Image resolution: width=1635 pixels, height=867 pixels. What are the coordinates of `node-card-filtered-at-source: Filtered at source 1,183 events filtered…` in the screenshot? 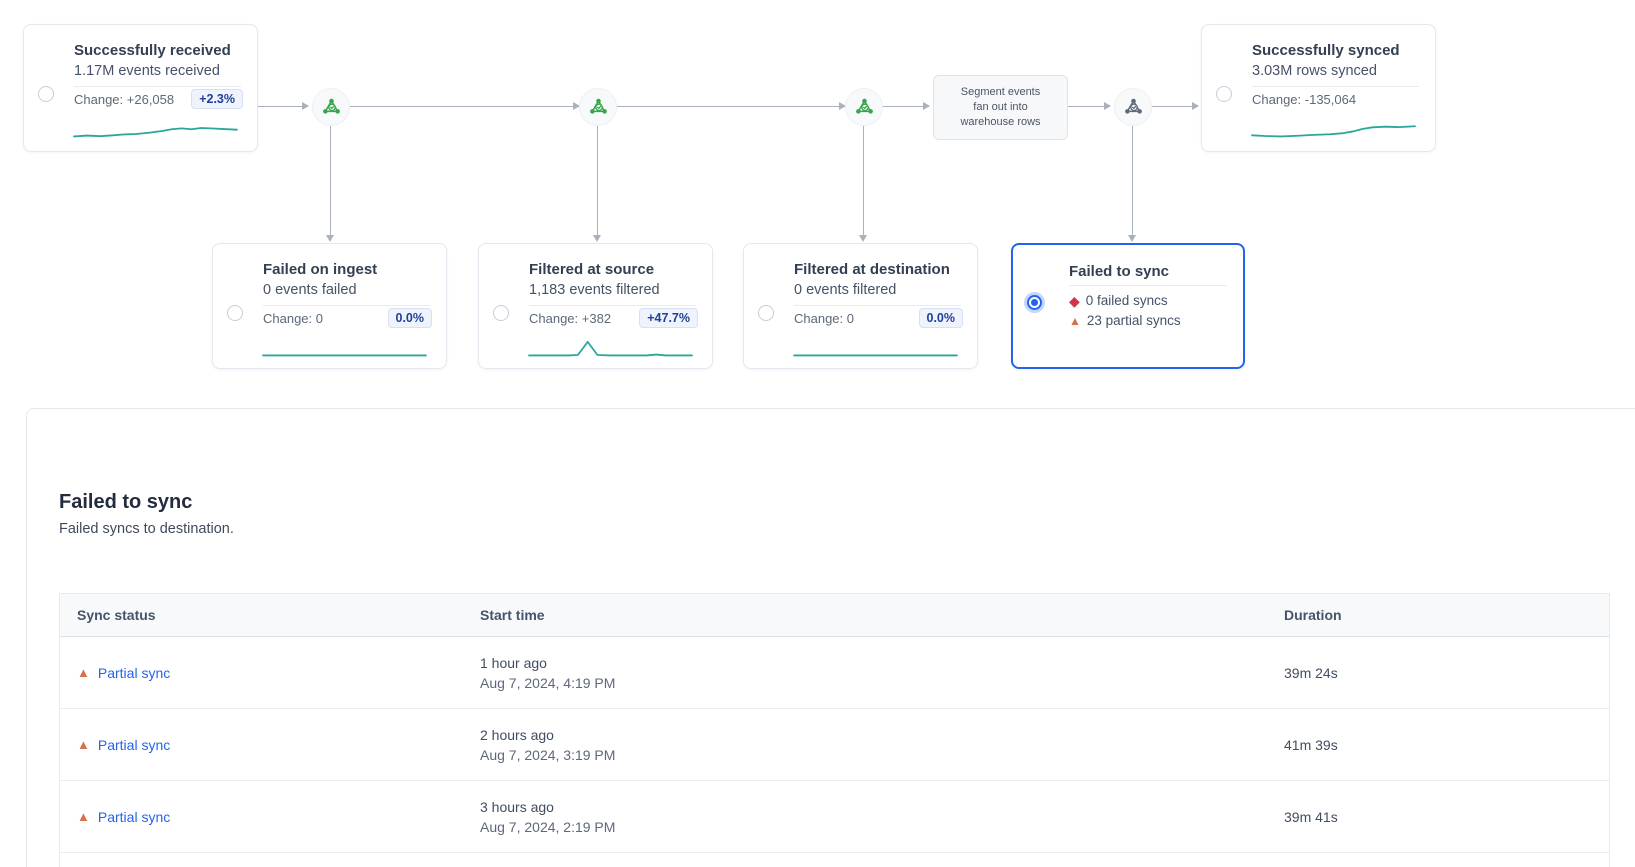 It's located at (595, 306).